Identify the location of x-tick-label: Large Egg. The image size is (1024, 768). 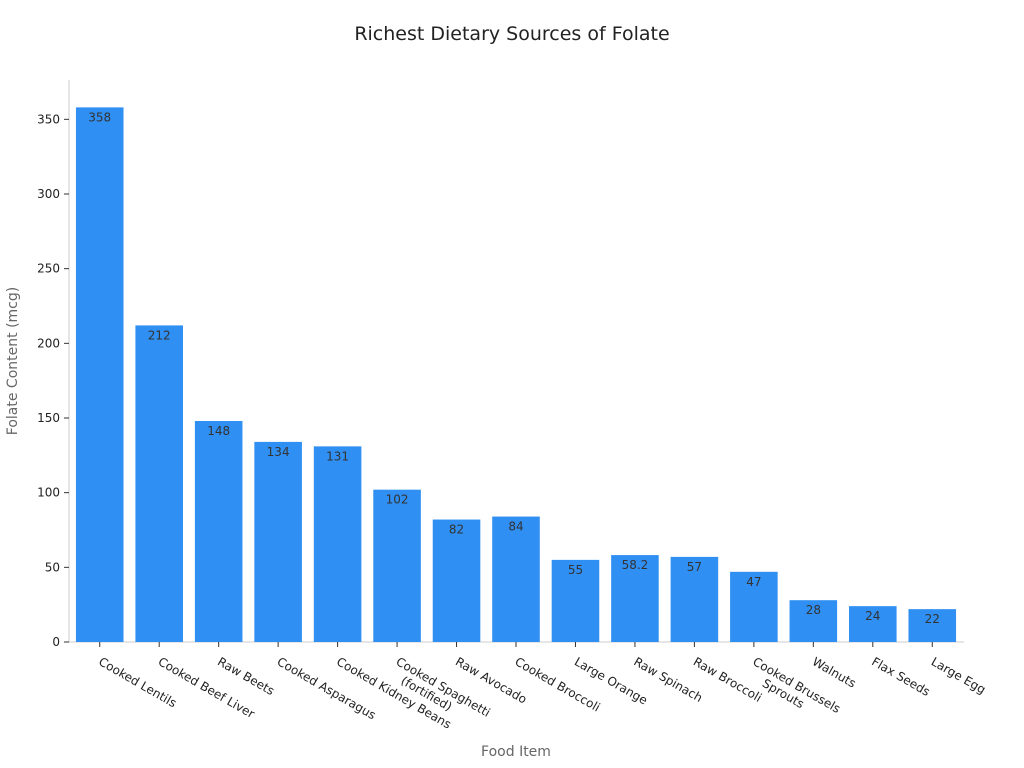
(958, 675).